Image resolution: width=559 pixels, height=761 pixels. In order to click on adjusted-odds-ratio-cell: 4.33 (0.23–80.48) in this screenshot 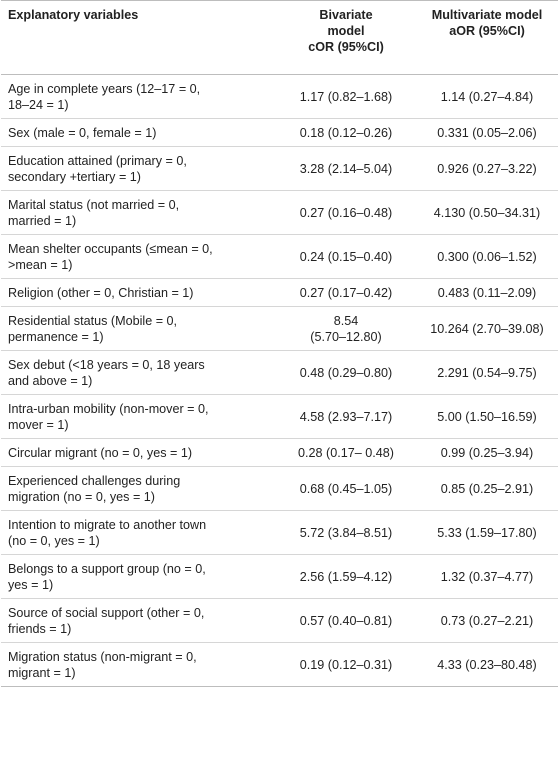, I will do `click(487, 664)`.